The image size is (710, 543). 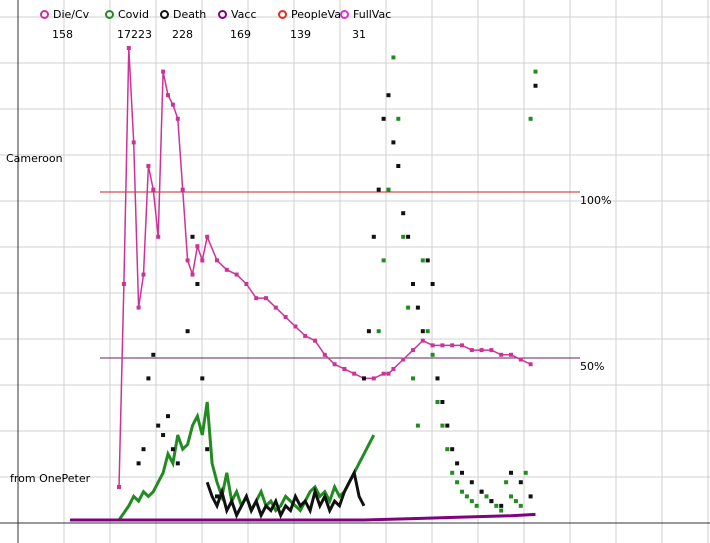 What do you see at coordinates (133, 14) in the screenshot?
I see `legend-label: Covid` at bounding box center [133, 14].